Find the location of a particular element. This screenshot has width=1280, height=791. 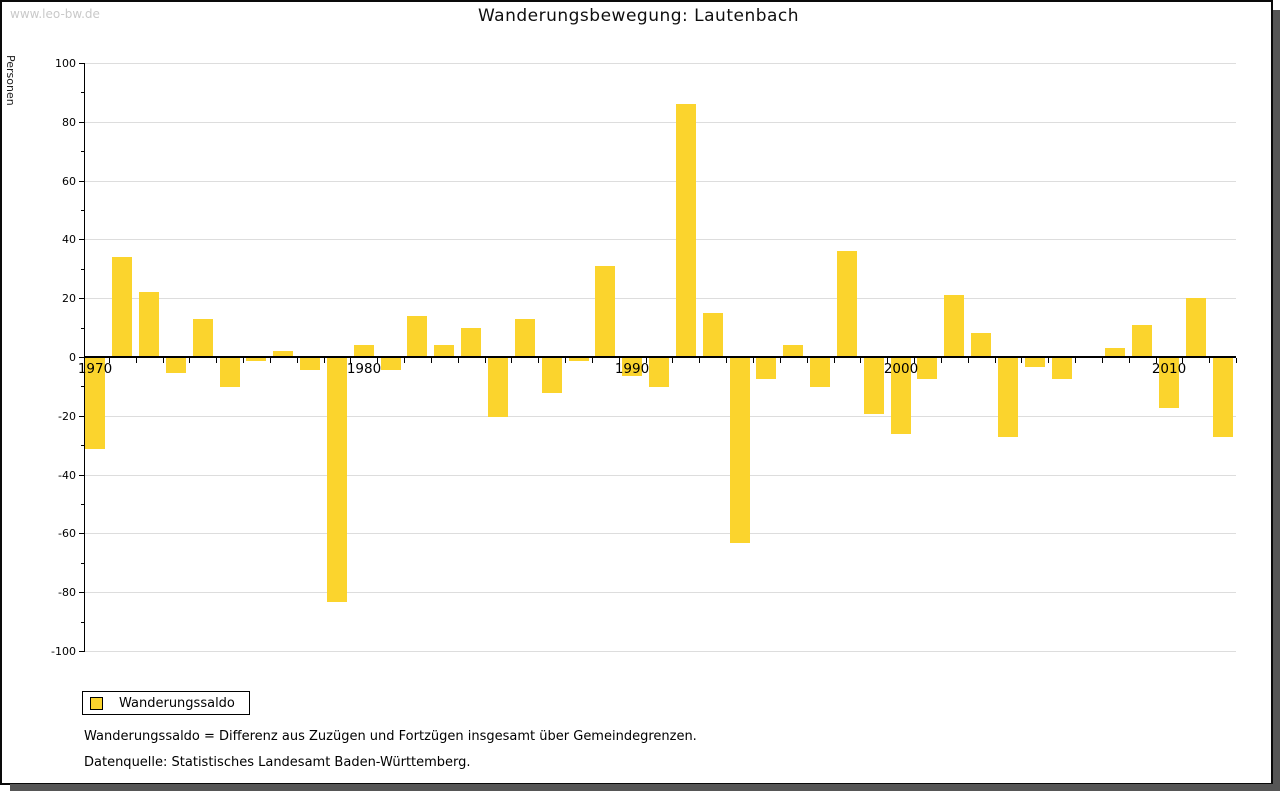

y-tick-label--40: -40 is located at coordinates (67, 475).